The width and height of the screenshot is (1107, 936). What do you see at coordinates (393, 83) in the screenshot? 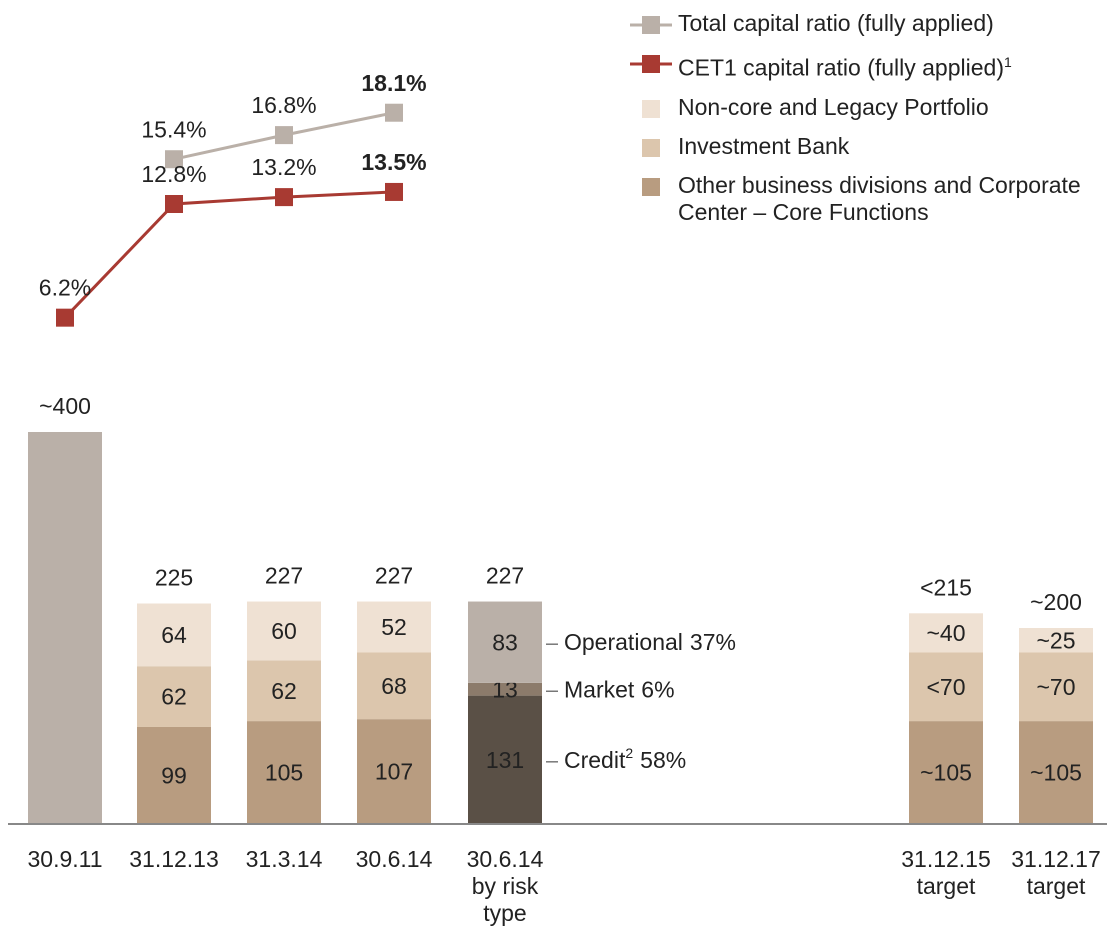
I see `line-label: 18.1%` at bounding box center [393, 83].